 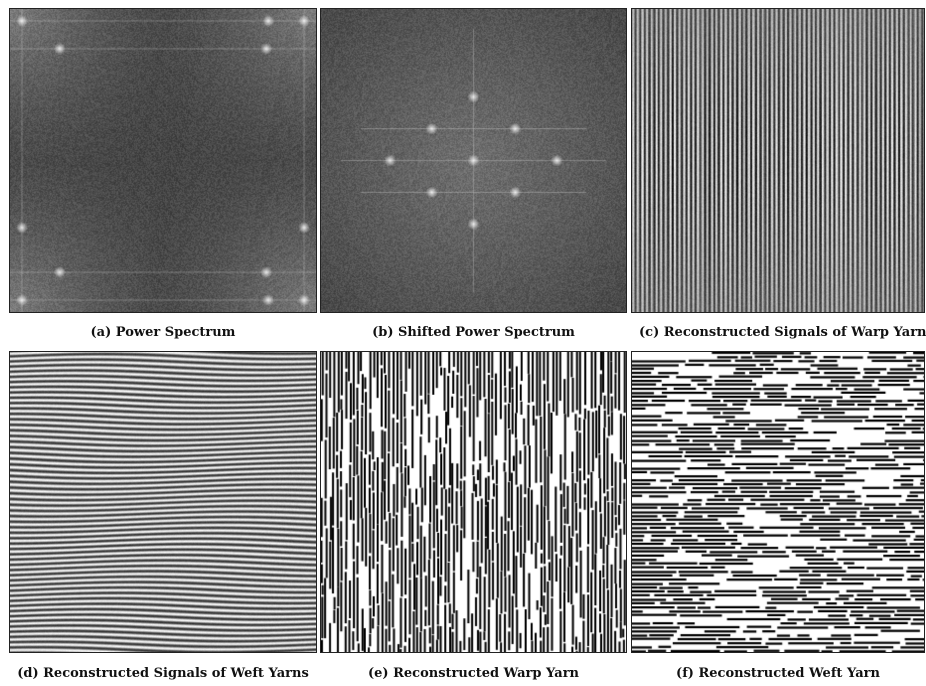 I want to click on warp-signals-image, so click(x=778, y=160).